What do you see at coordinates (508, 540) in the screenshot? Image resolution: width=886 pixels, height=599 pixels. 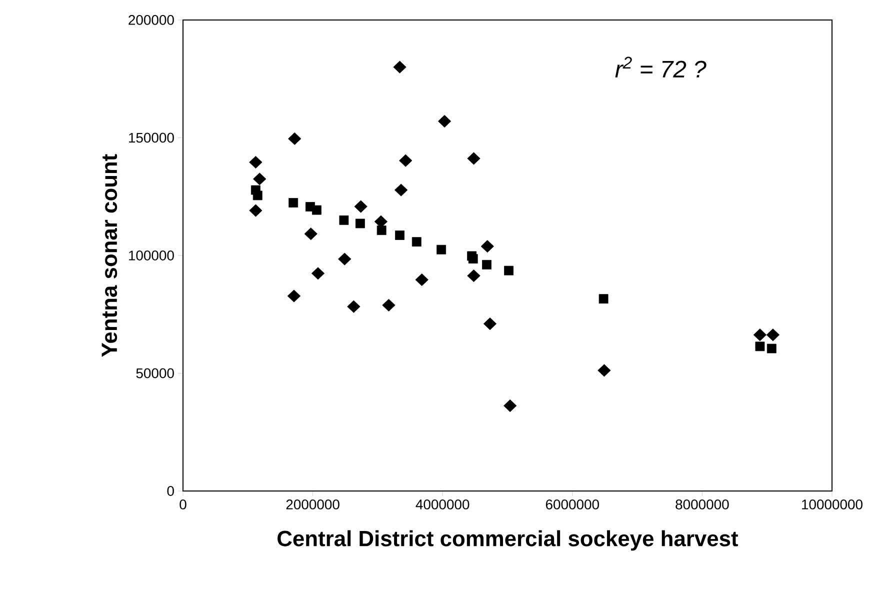 I see `x-axis-title: Central District commercial sockeye harvest` at bounding box center [508, 540].